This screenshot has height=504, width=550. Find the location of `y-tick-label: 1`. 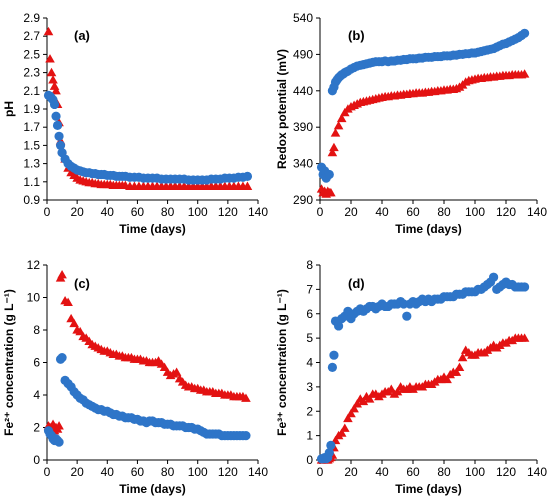

y-tick-label: 1 is located at coordinates (309, 436).